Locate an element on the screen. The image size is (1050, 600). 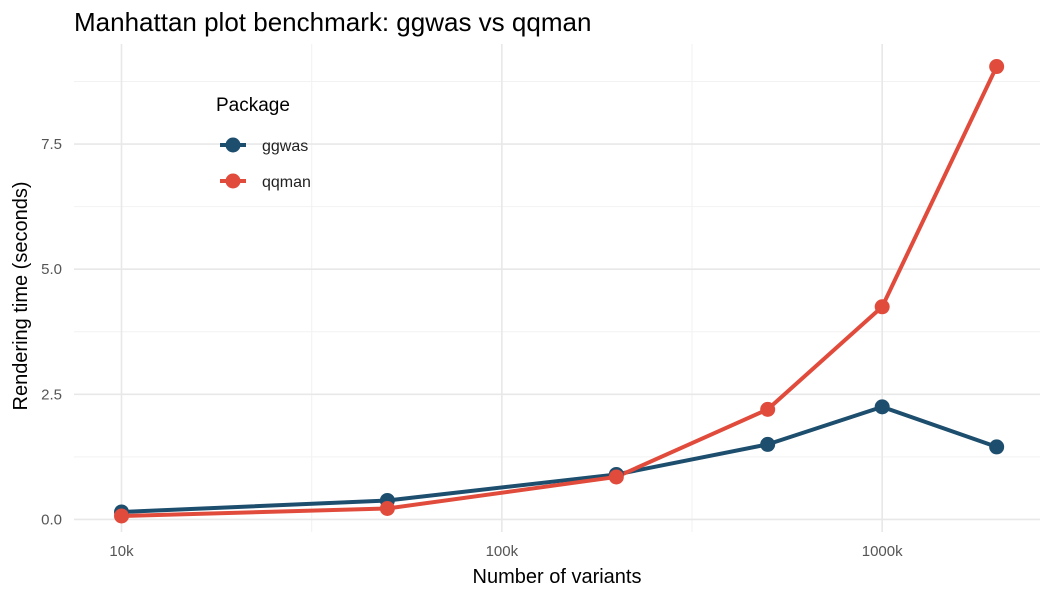
legend-label-qqman: qqman is located at coordinates (286, 182).